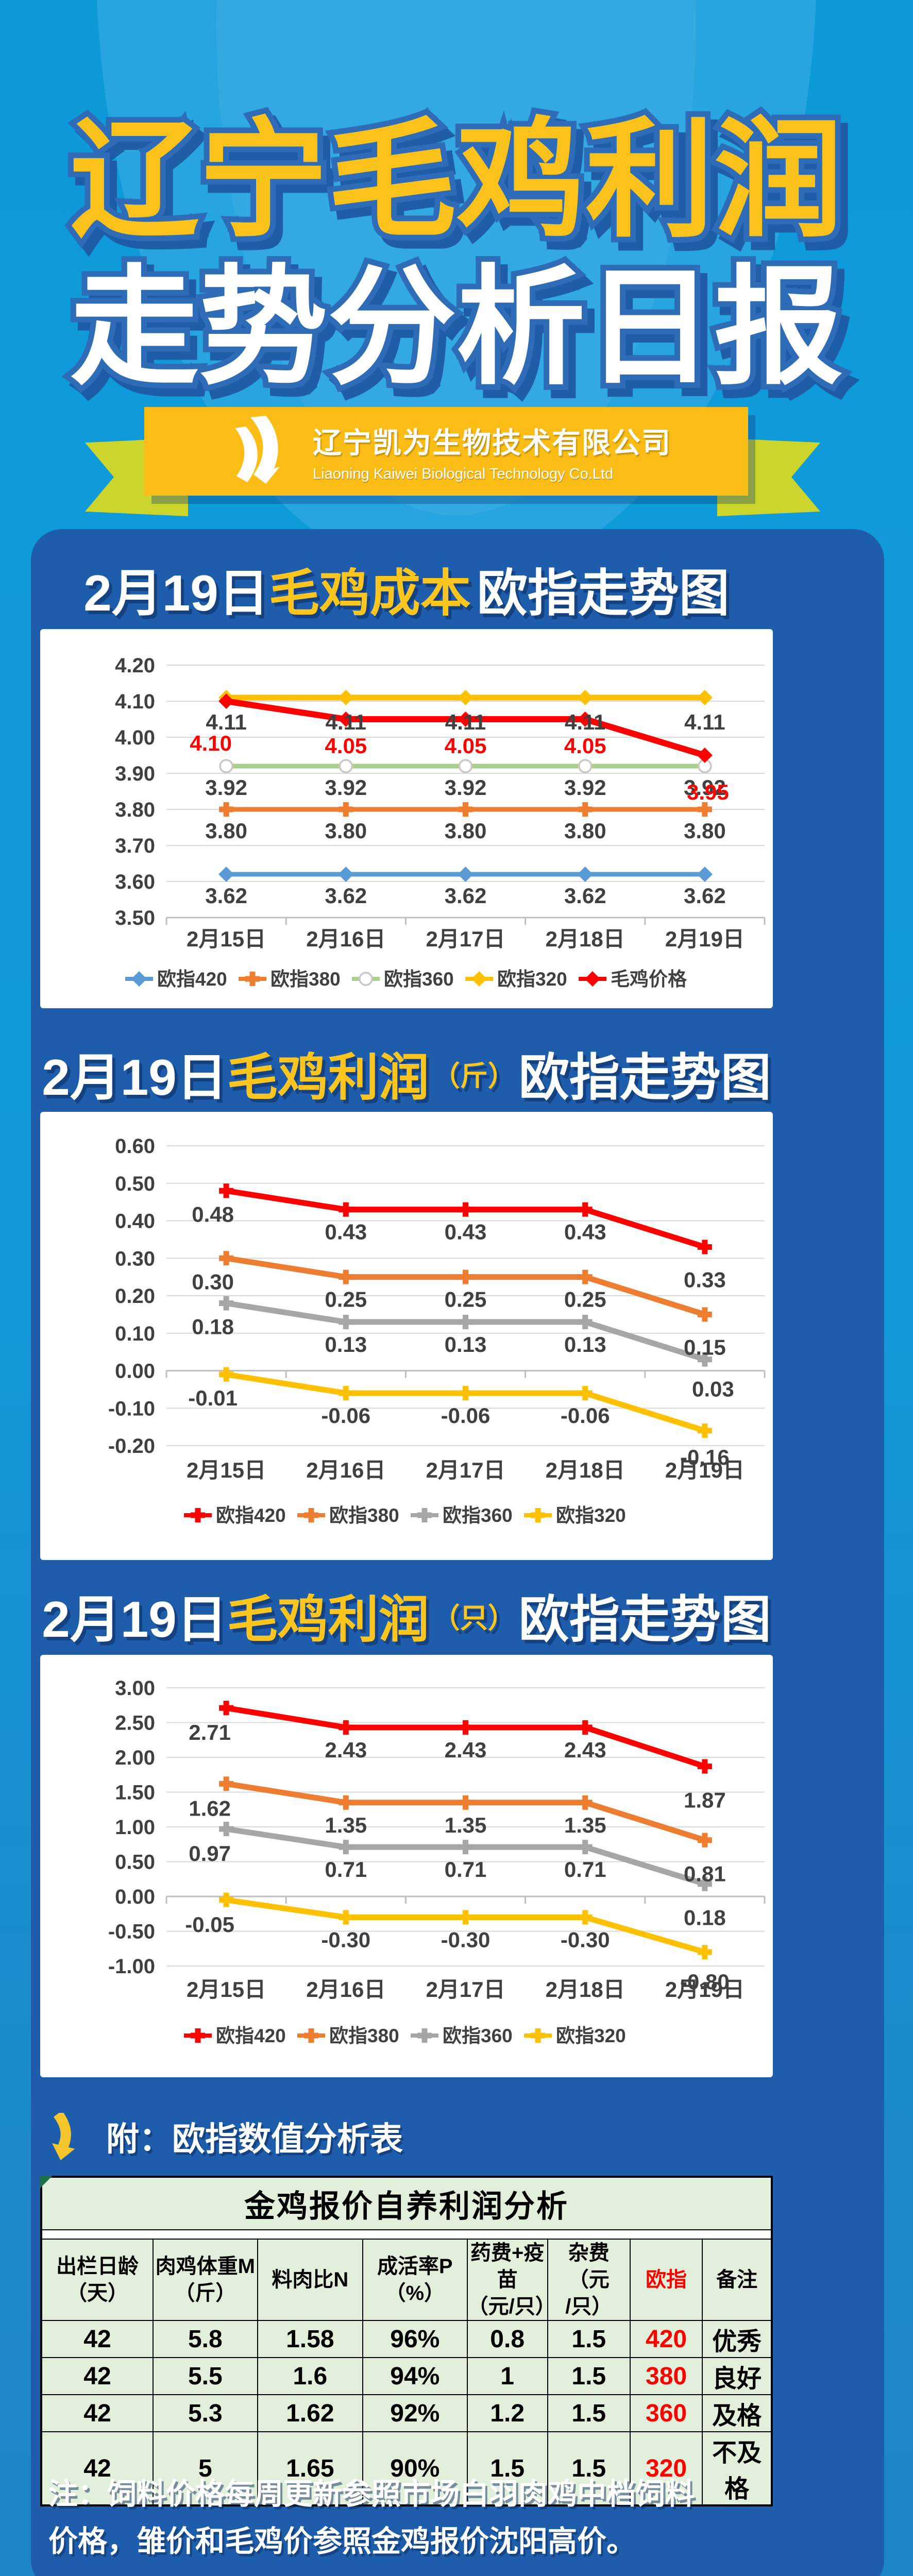  What do you see at coordinates (407, 1074) in the screenshot?
I see `chart-title-profit-jin: 2月19日 毛鸡利润 （斤） 欧指走势图` at bounding box center [407, 1074].